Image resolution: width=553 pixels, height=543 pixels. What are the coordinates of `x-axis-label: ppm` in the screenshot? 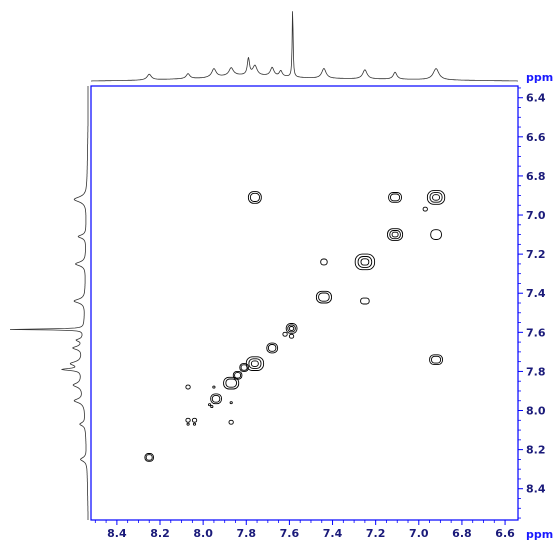 It's located at (539, 534).